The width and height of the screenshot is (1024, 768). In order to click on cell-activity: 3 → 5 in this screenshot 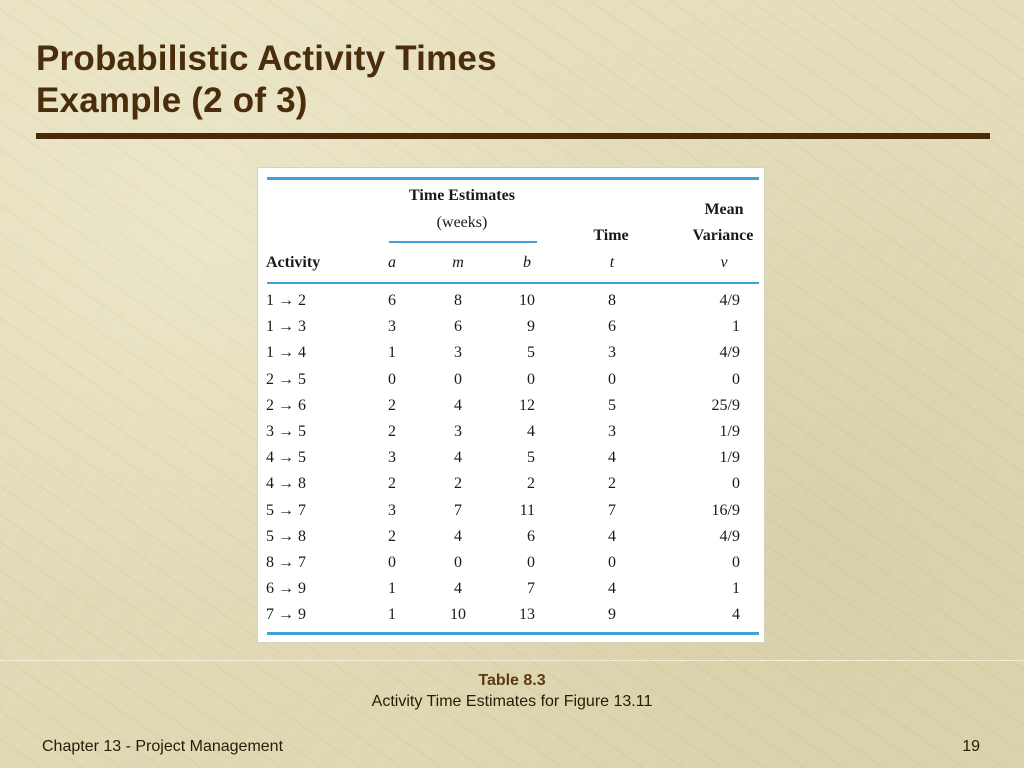, I will do `click(286, 431)`.